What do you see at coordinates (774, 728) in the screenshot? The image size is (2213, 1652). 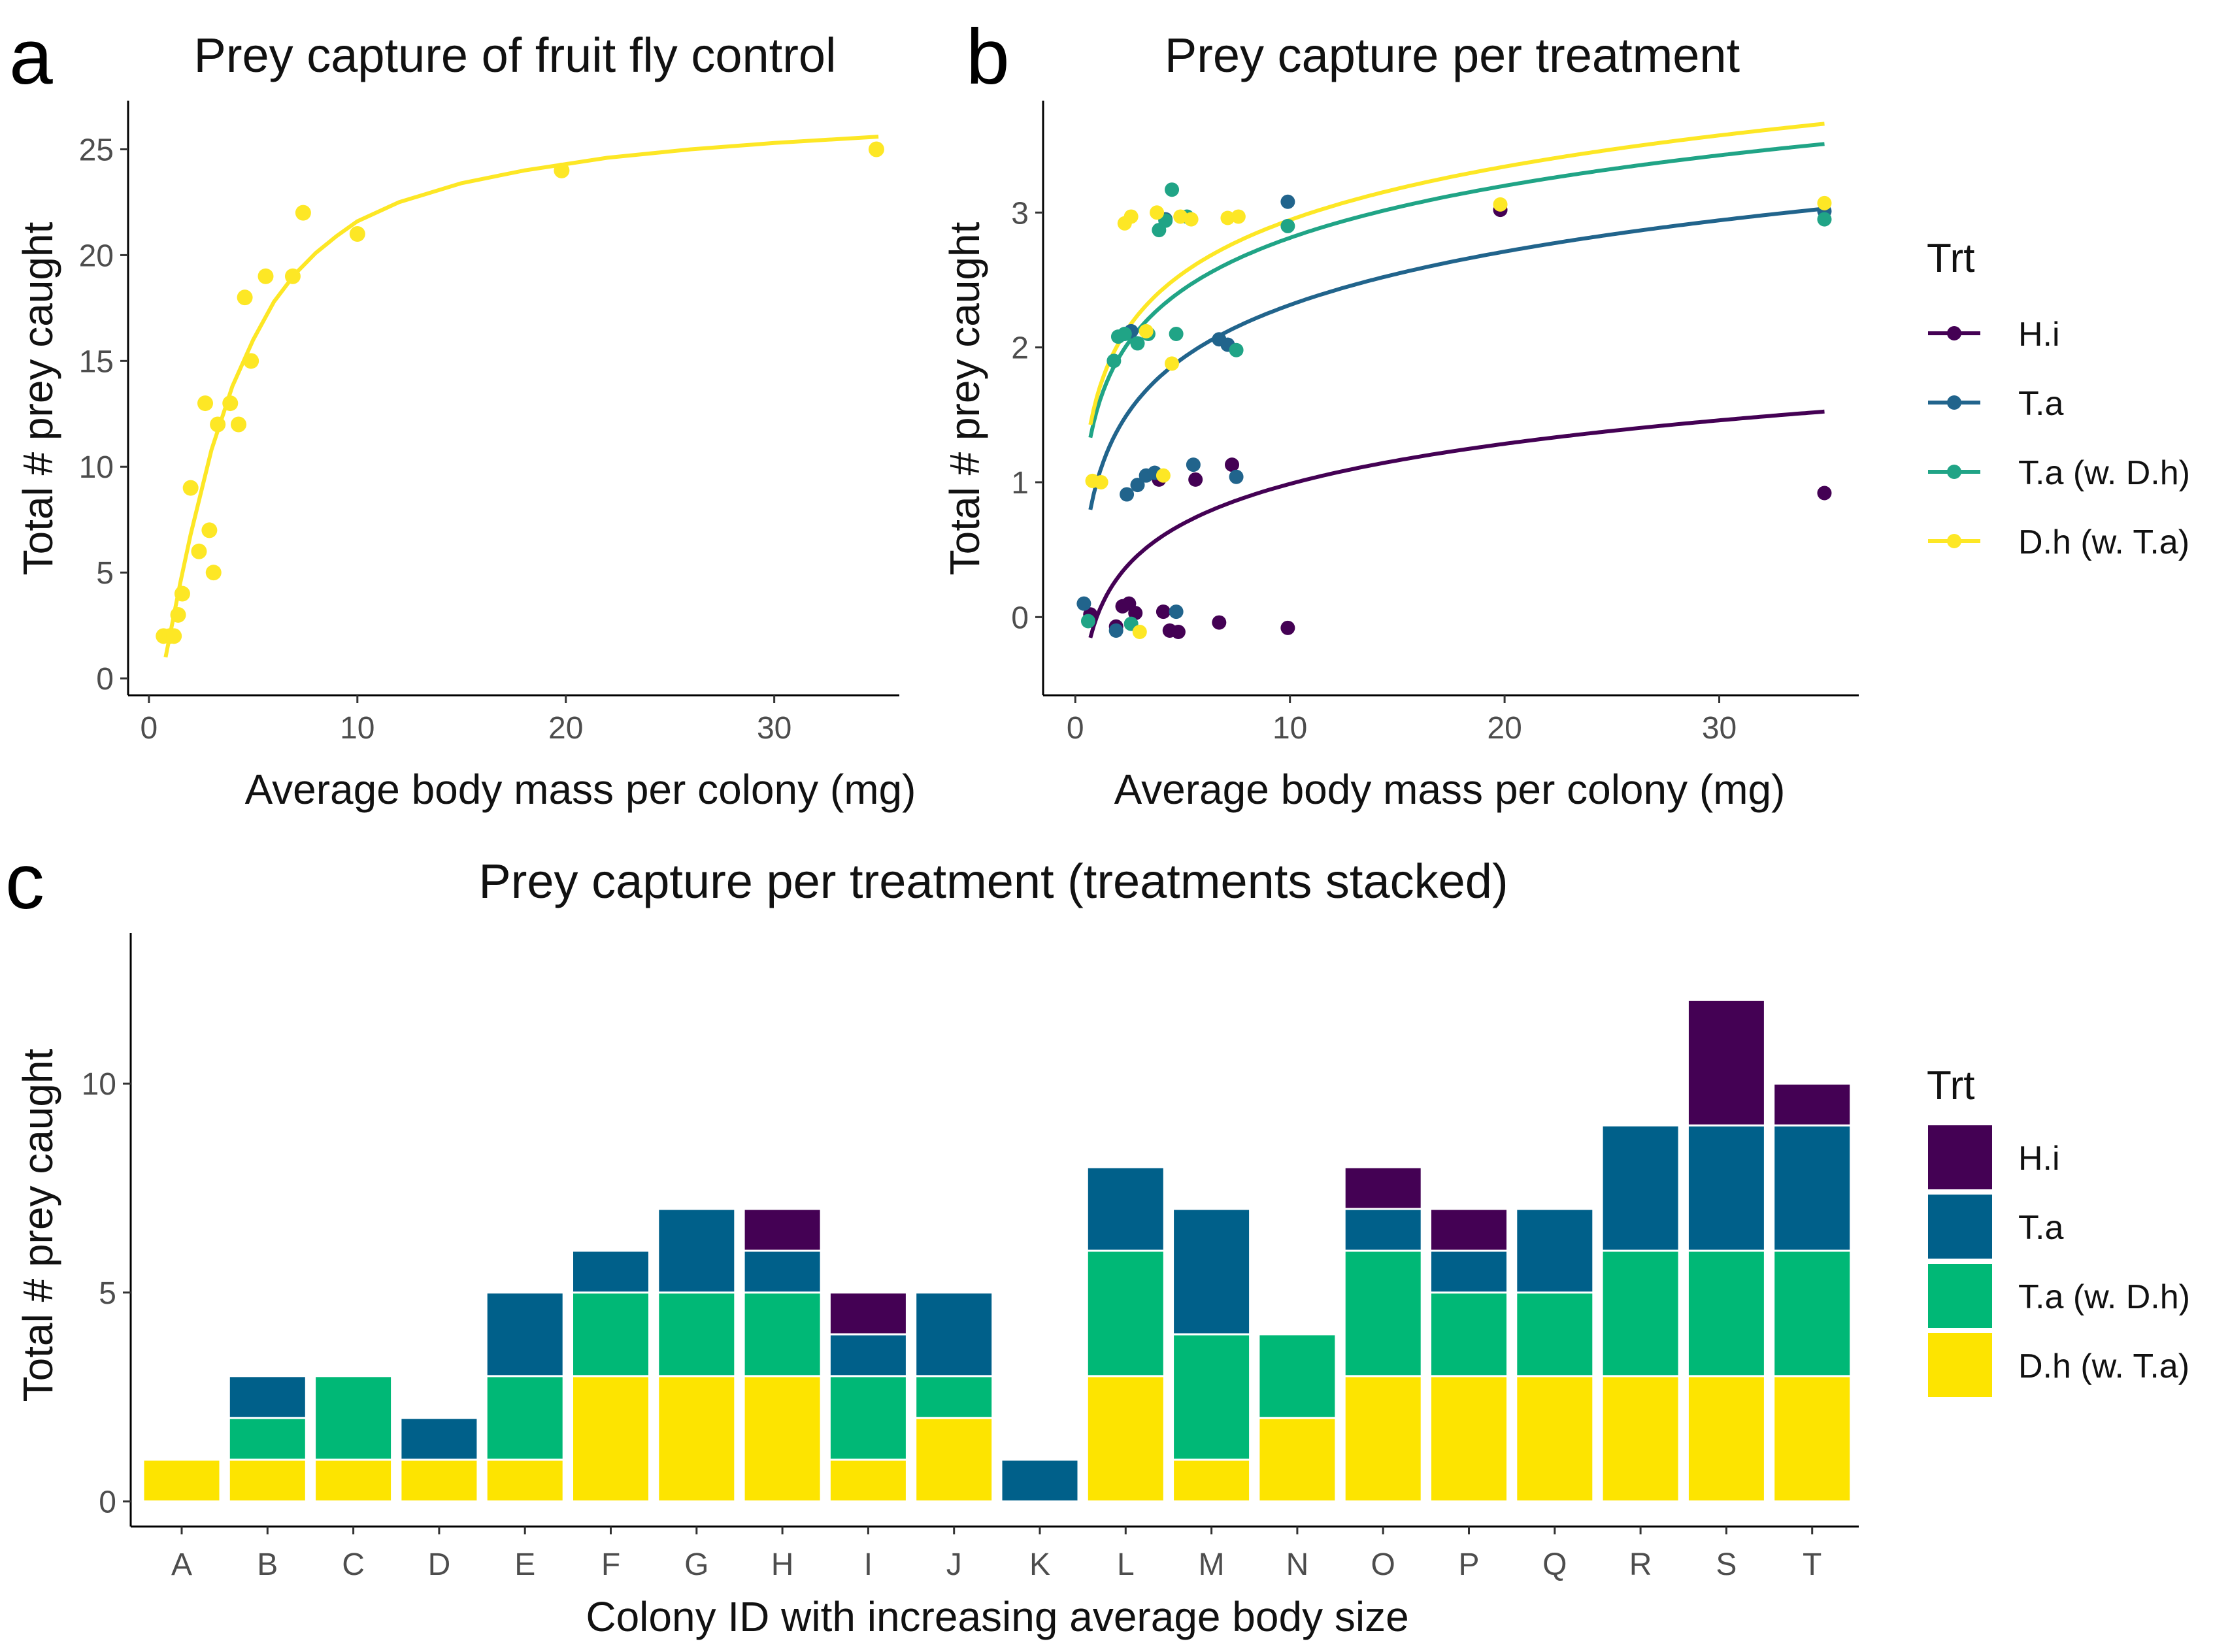 I see `panel-a-x-tick-label: 30` at bounding box center [774, 728].